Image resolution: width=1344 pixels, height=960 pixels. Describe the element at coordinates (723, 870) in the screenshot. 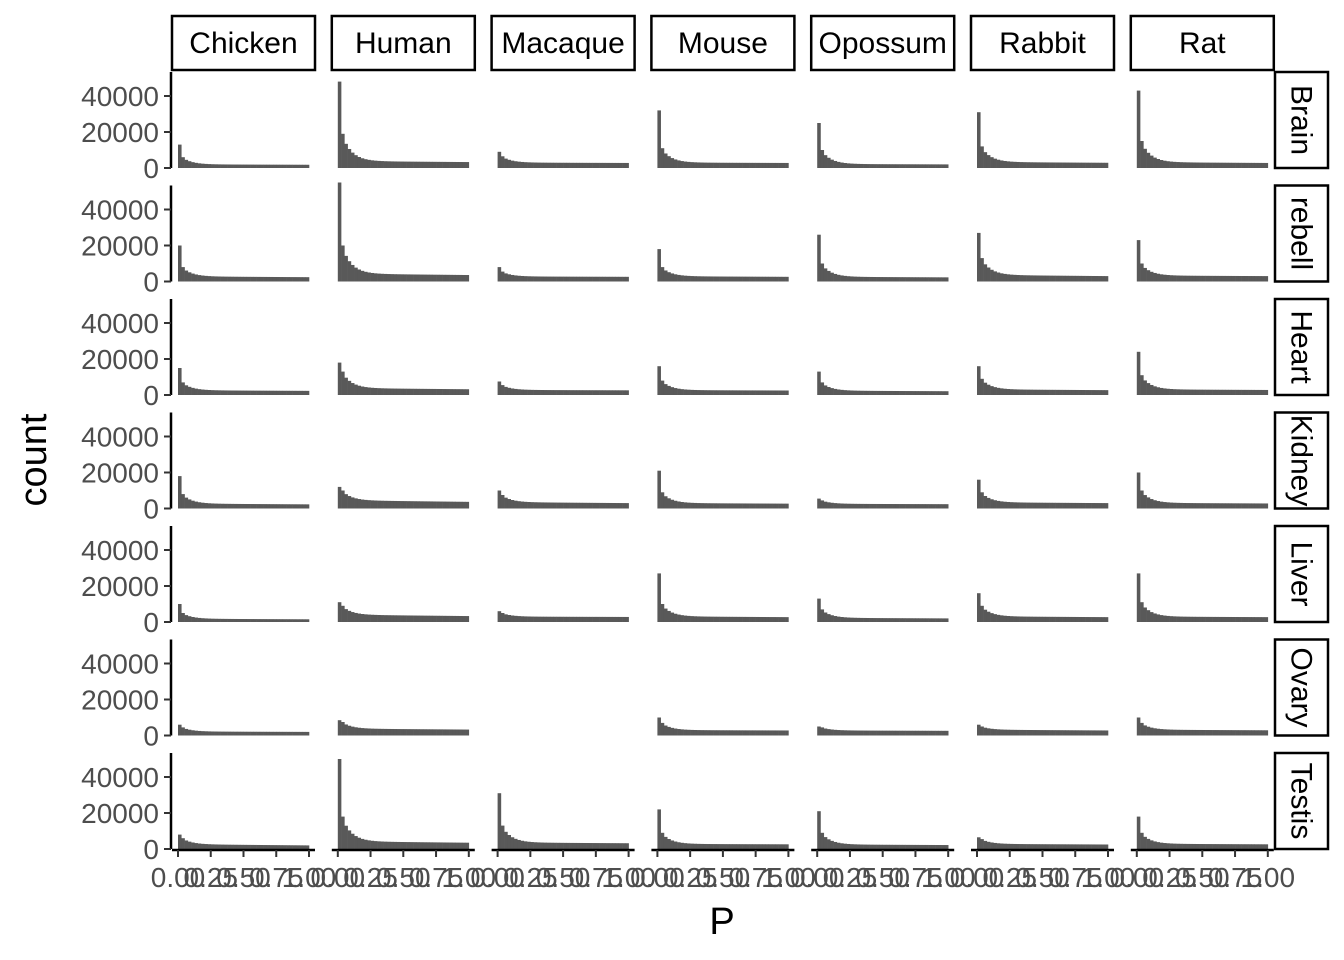

I see `x-axis-mouse: 0.000.250.500.751.00` at that location.